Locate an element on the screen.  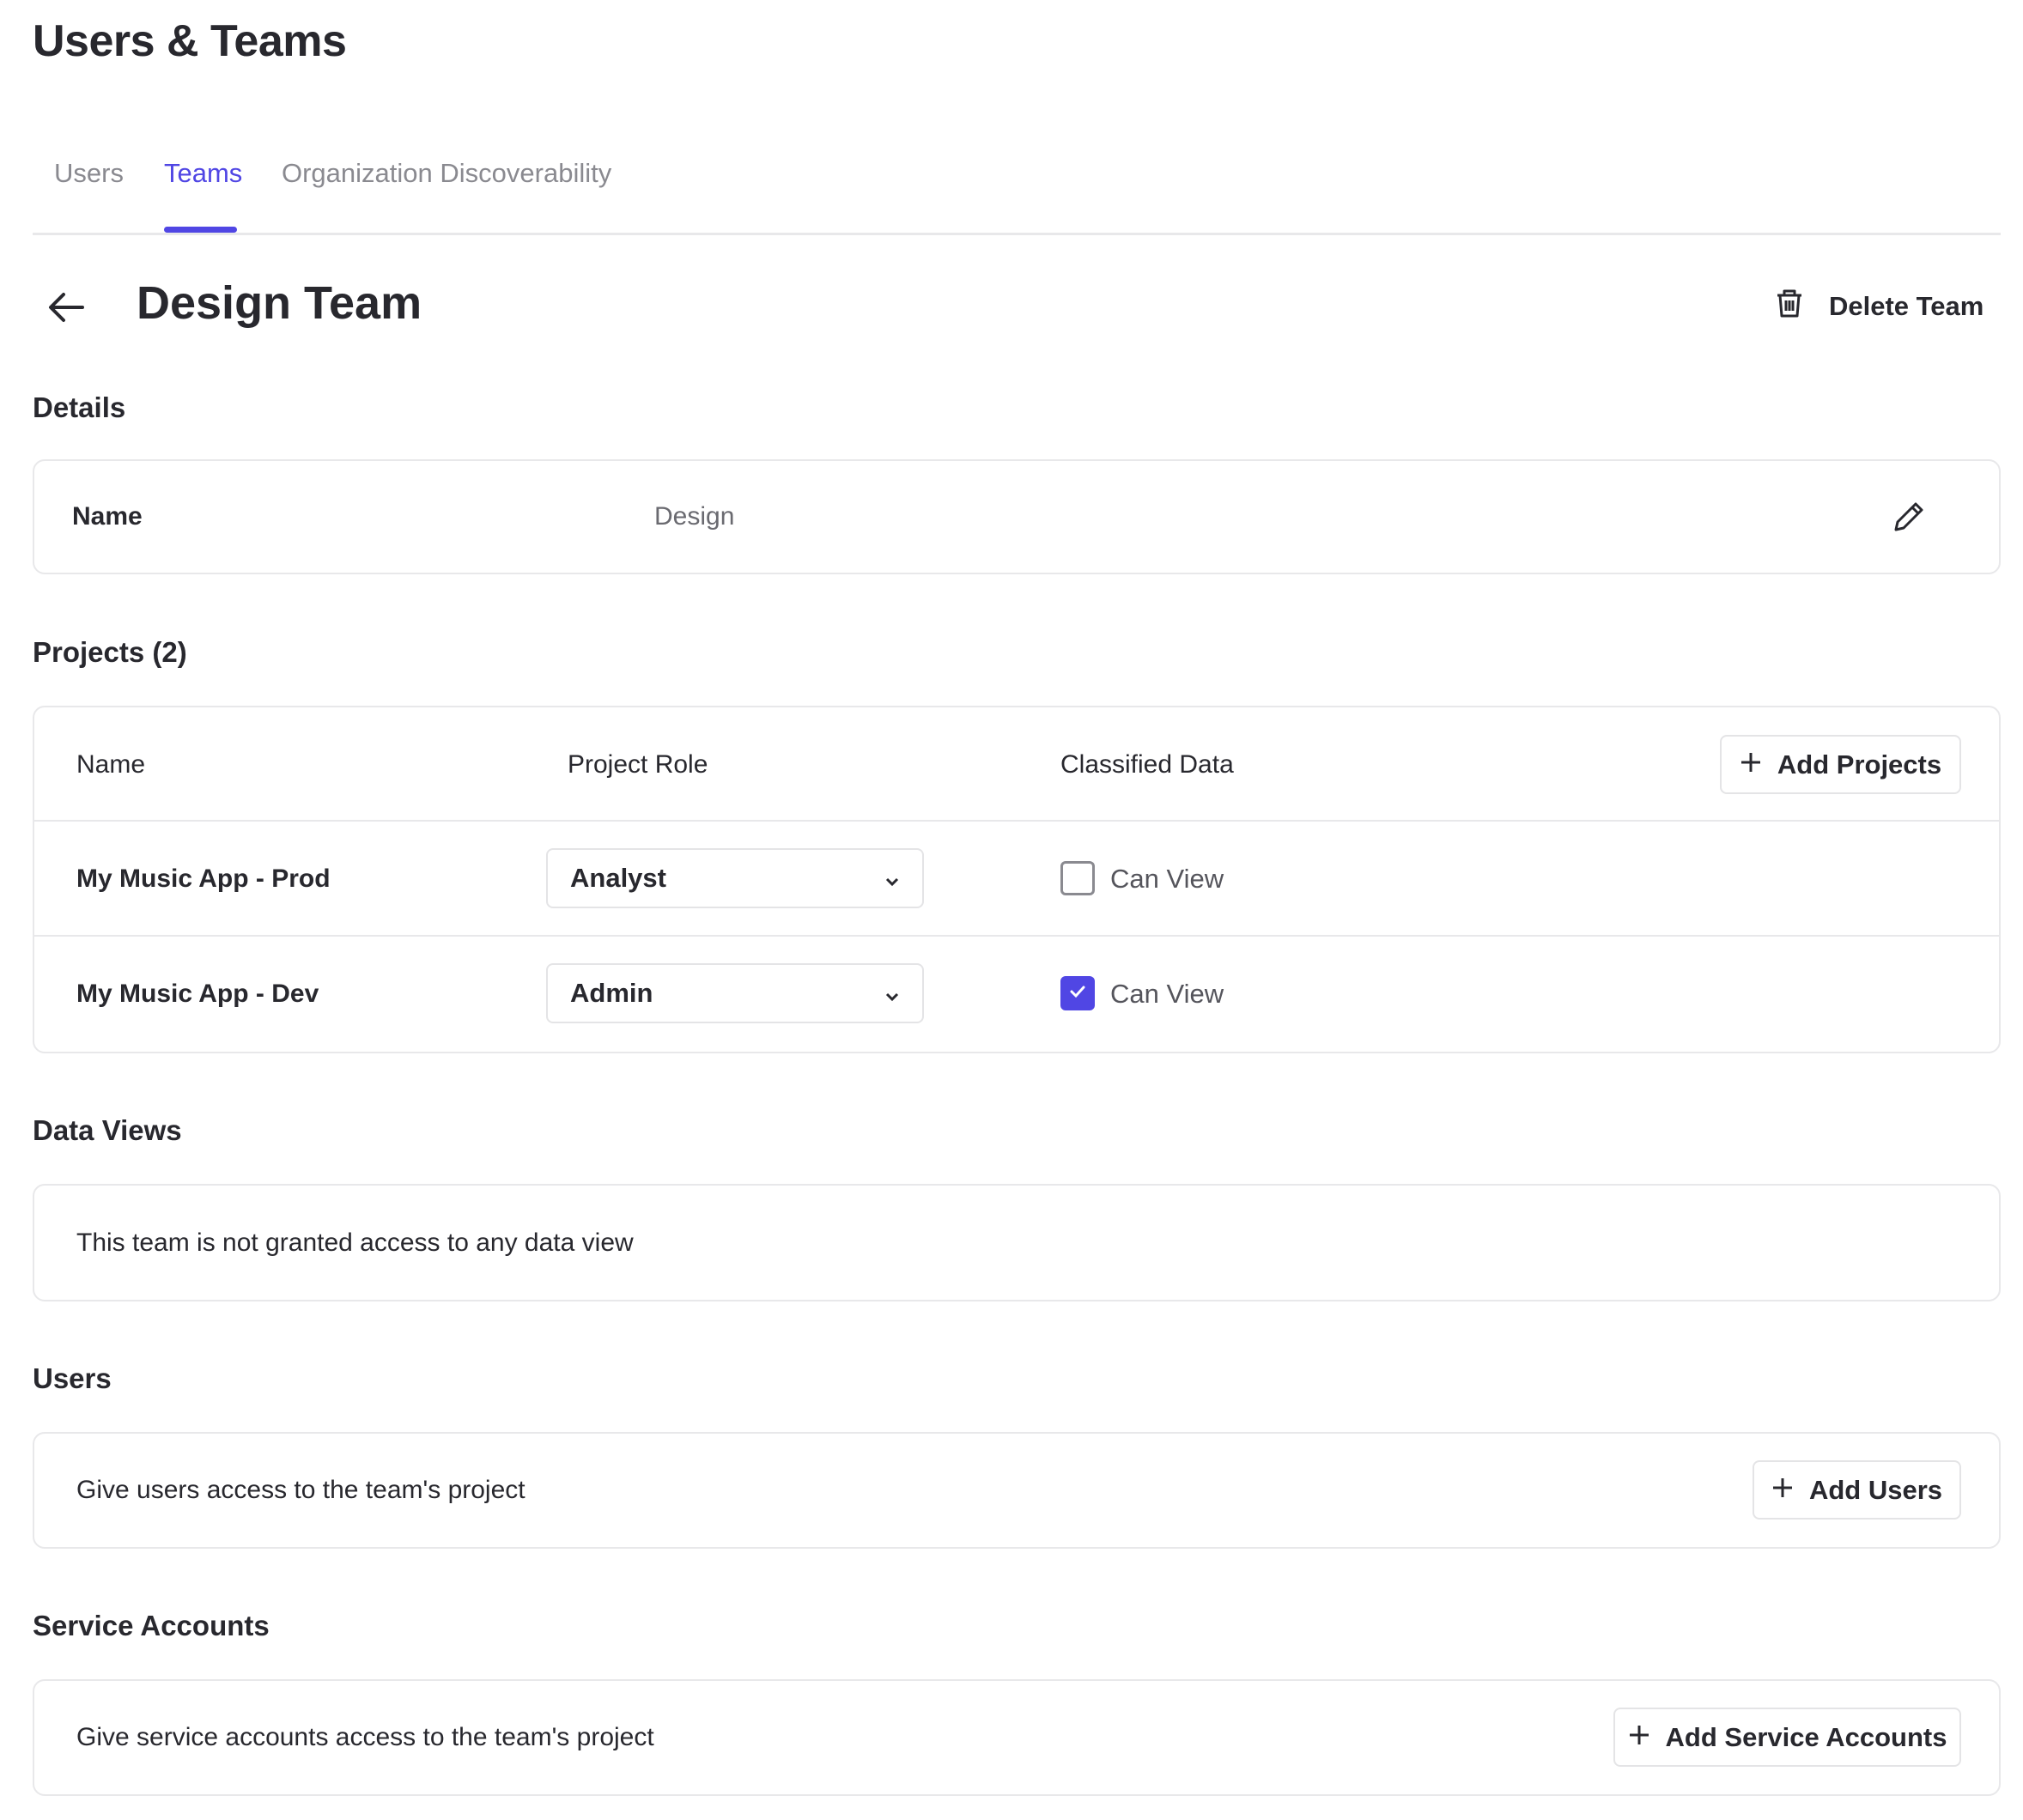
projects-heading: Projects (2) is located at coordinates (110, 652).